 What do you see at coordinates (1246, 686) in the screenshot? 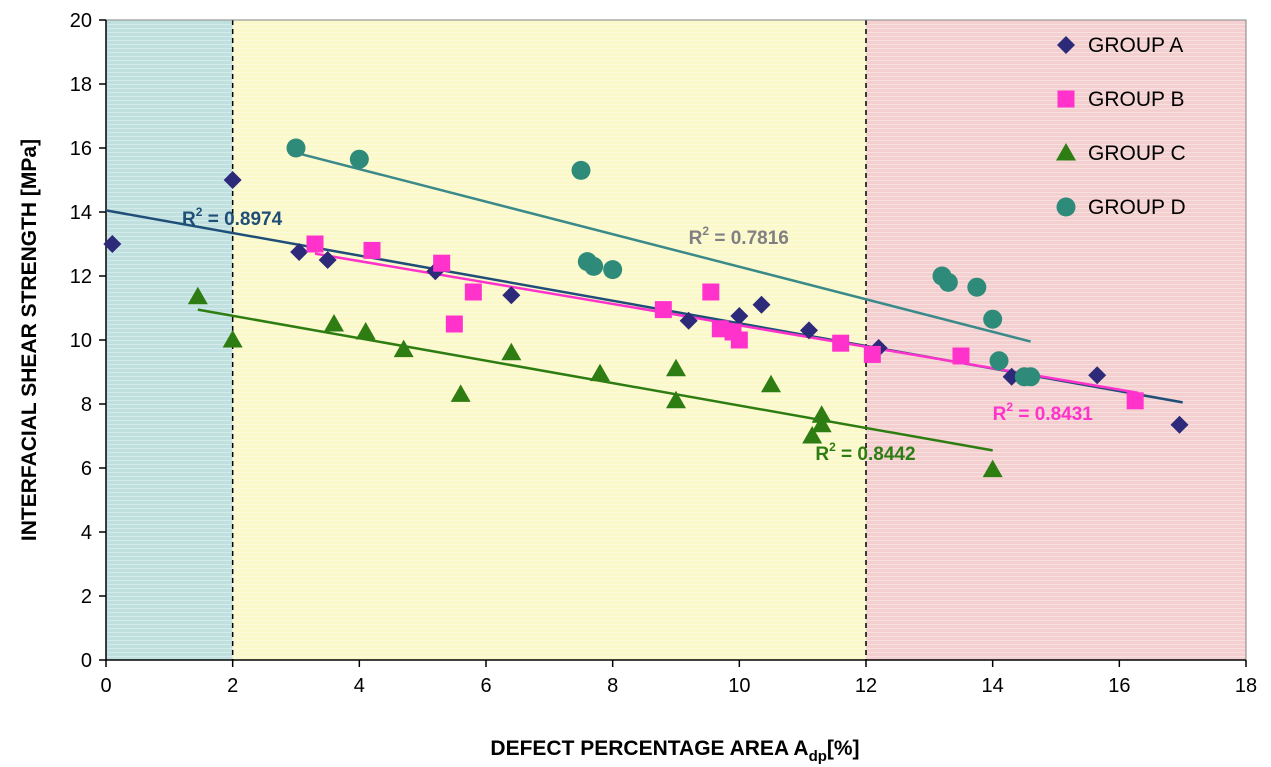
I see `x-tick-label: 18` at bounding box center [1246, 686].